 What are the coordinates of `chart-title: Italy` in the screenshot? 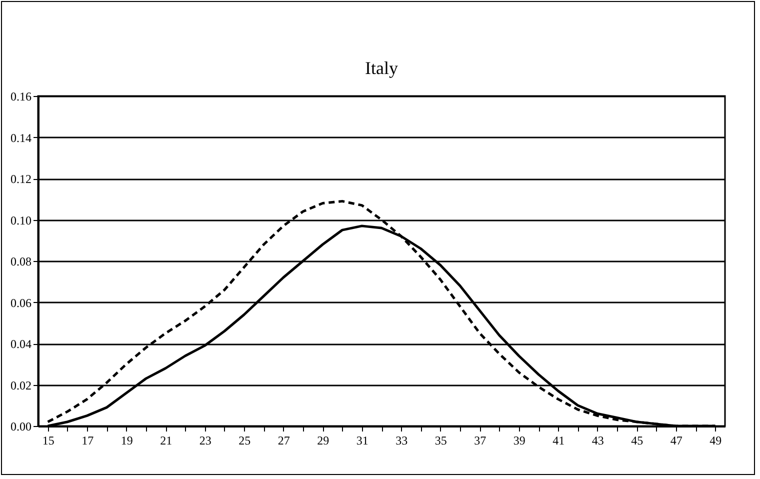 It's located at (381, 68).